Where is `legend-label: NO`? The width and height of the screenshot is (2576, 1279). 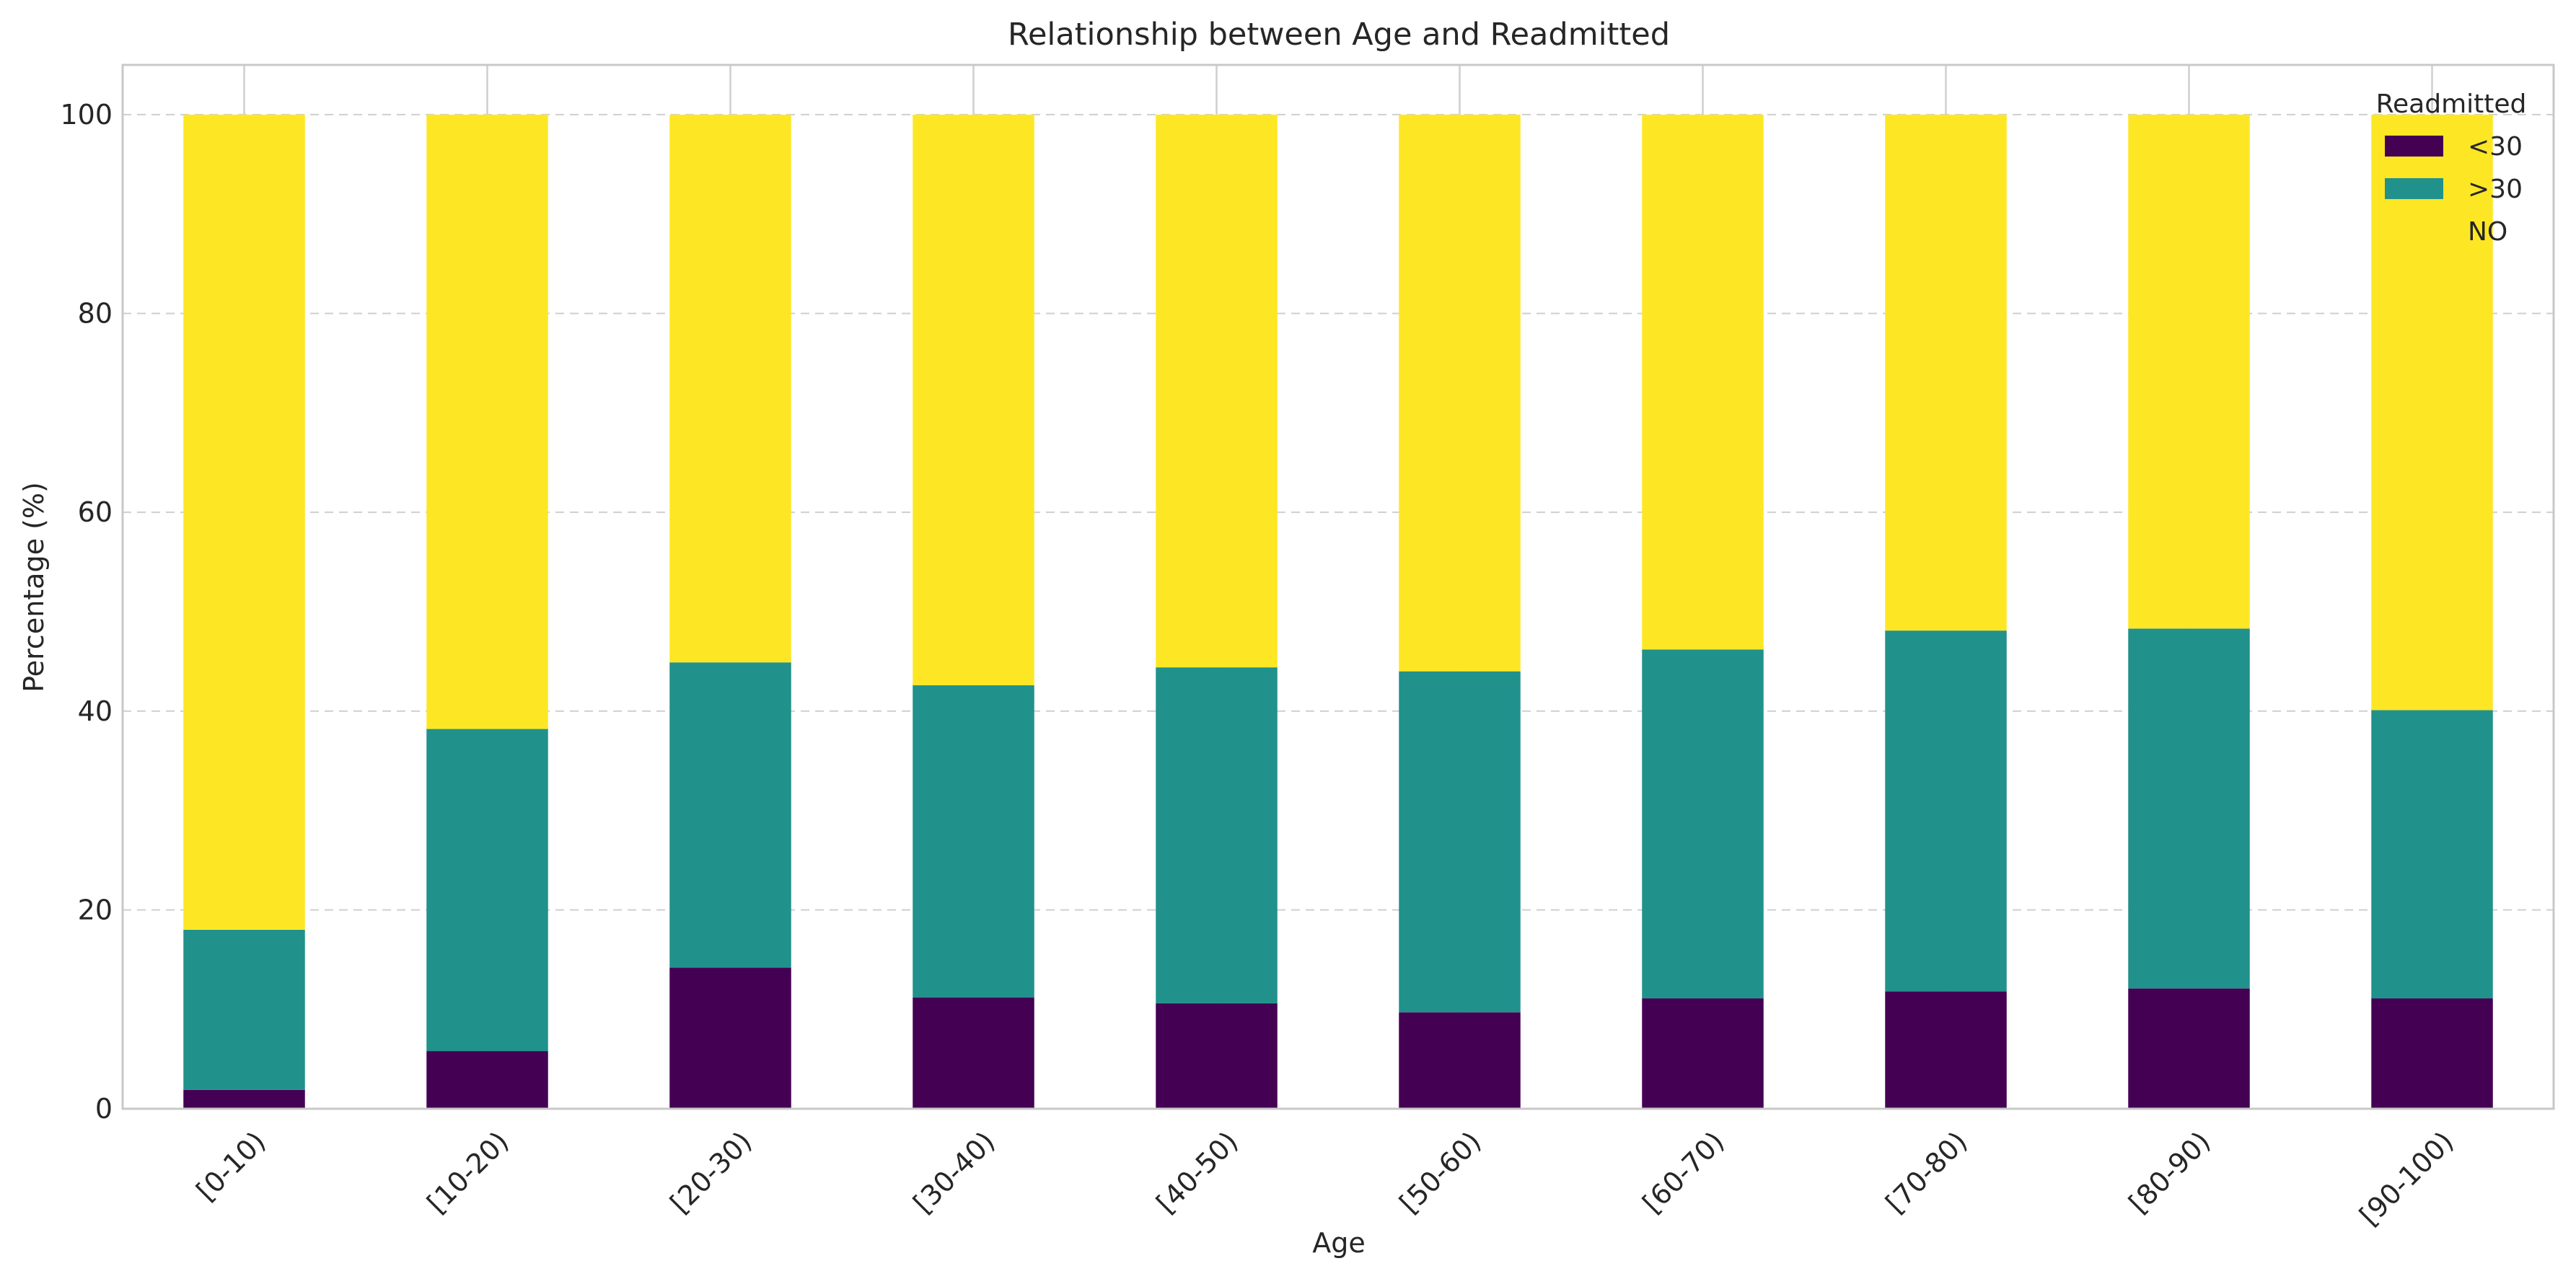 legend-label: NO is located at coordinates (2487, 232).